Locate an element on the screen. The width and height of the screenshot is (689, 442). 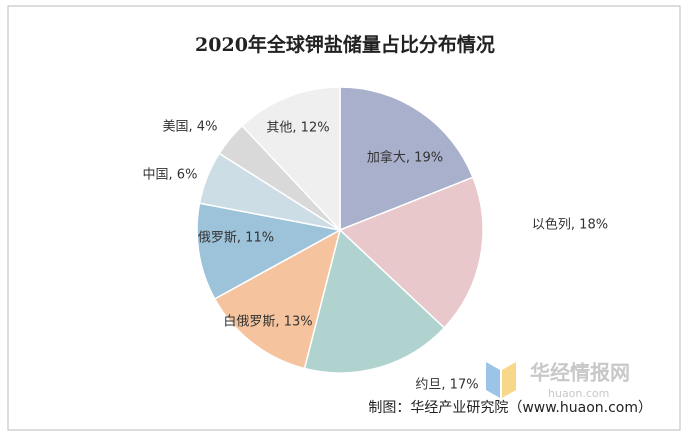
watermark-logo is located at coordinates (501, 380).